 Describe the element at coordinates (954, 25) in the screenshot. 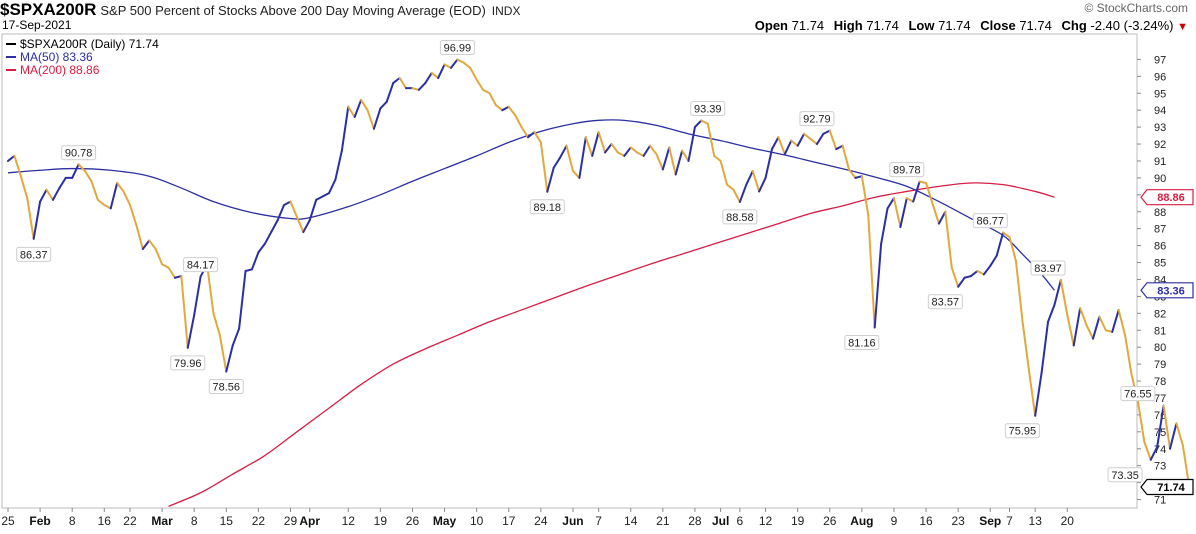

I see `low-value: 71.74` at that location.